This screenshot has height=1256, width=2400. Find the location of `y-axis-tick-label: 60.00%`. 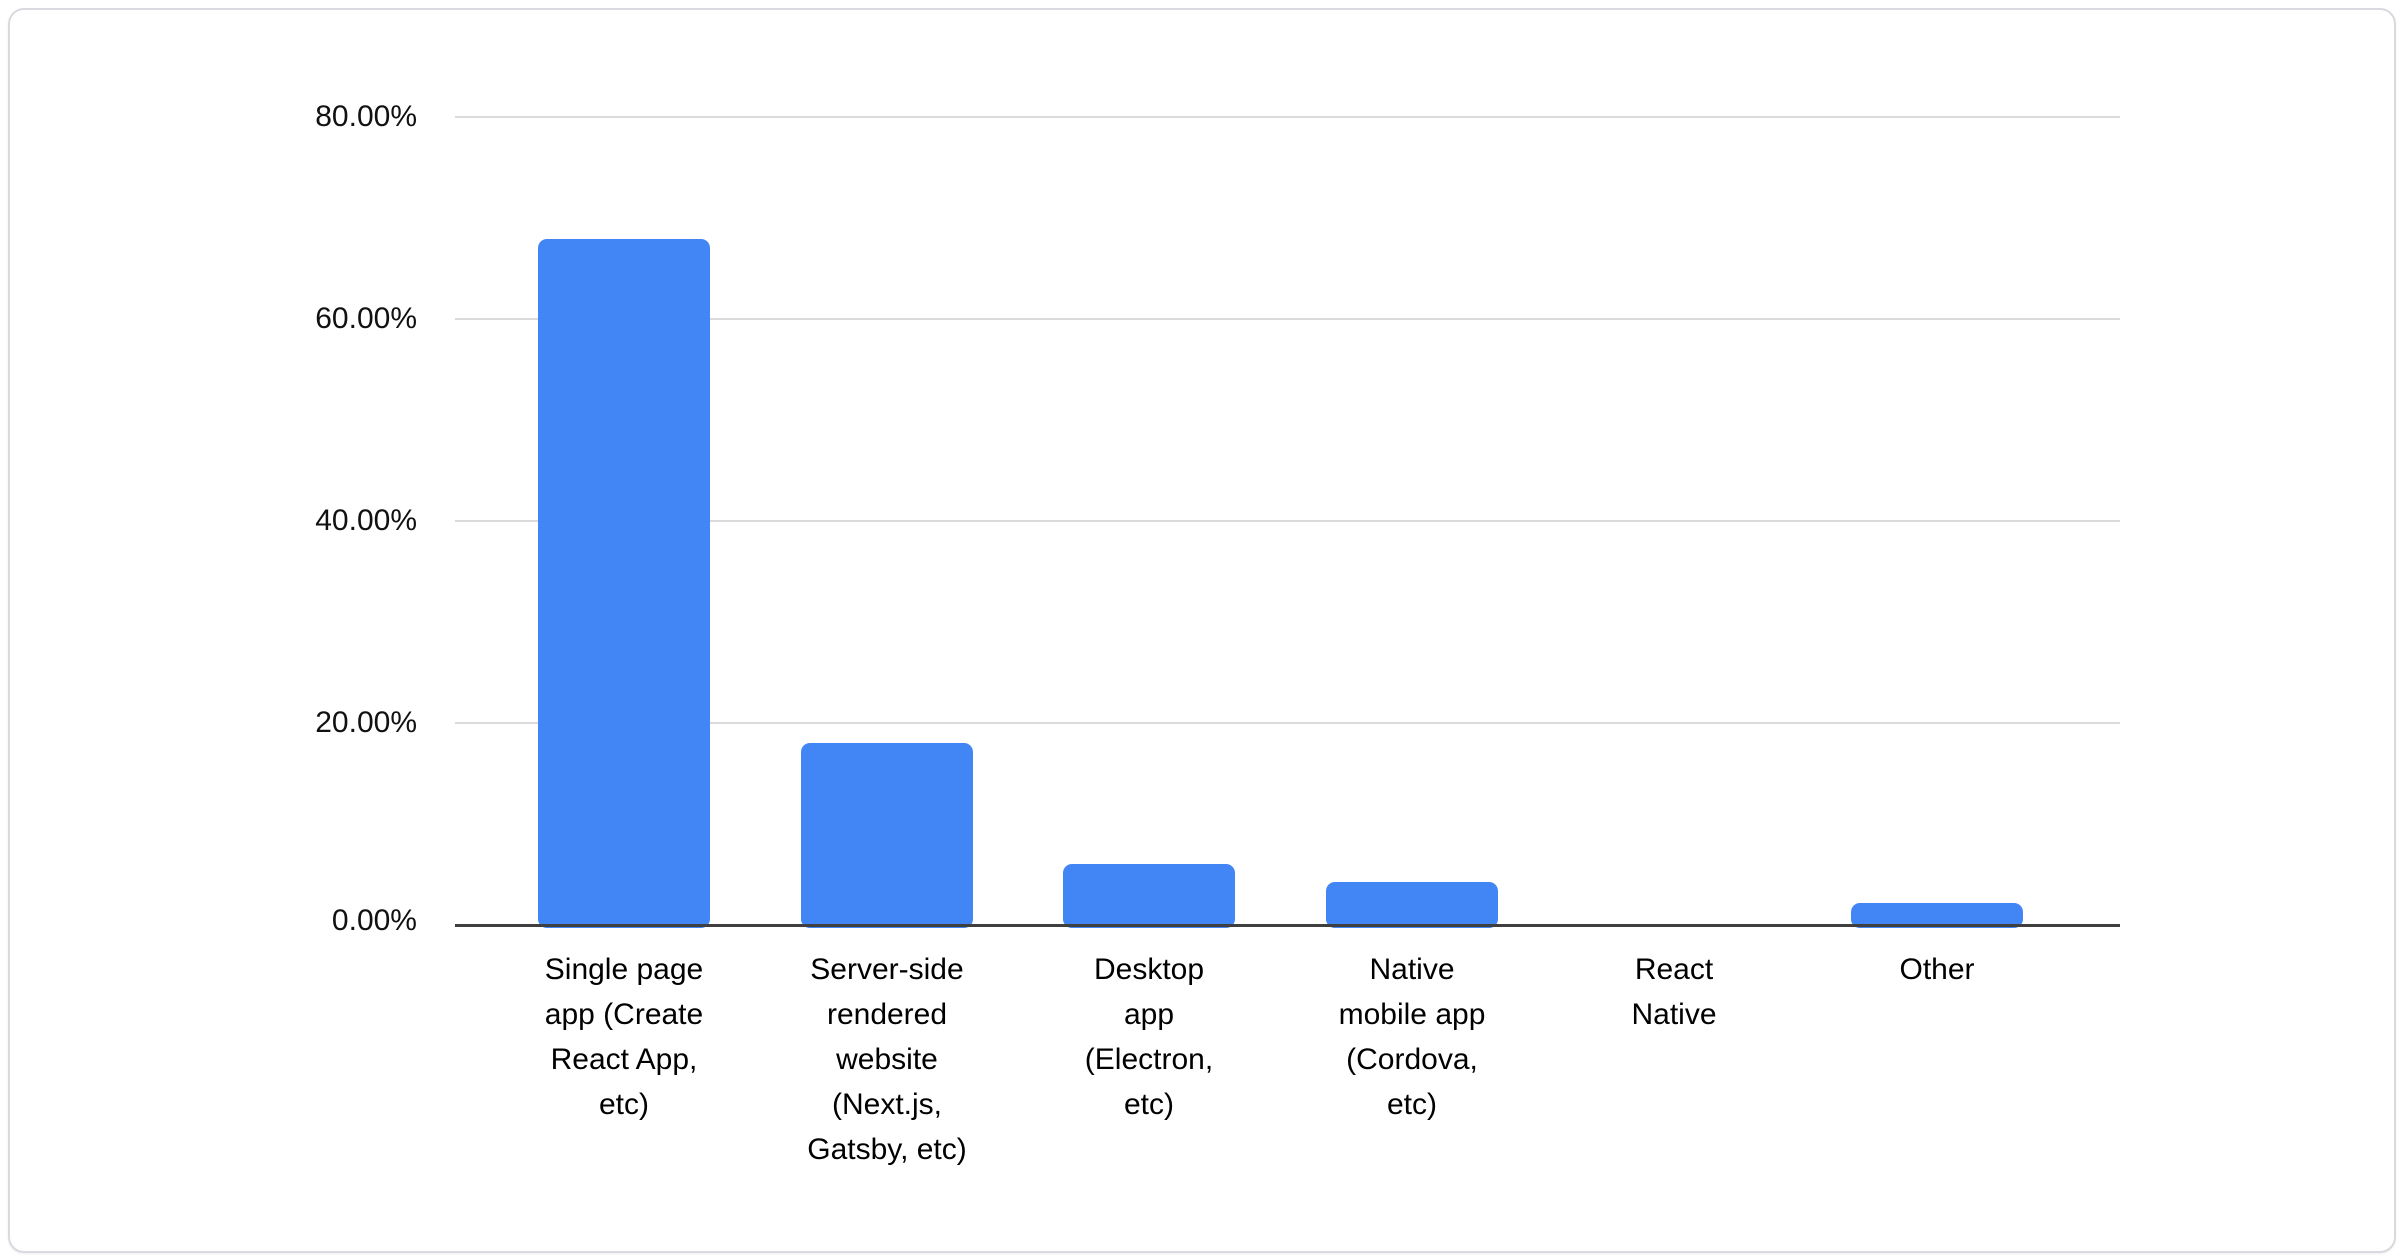

y-axis-tick-label: 60.00% is located at coordinates (366, 318).